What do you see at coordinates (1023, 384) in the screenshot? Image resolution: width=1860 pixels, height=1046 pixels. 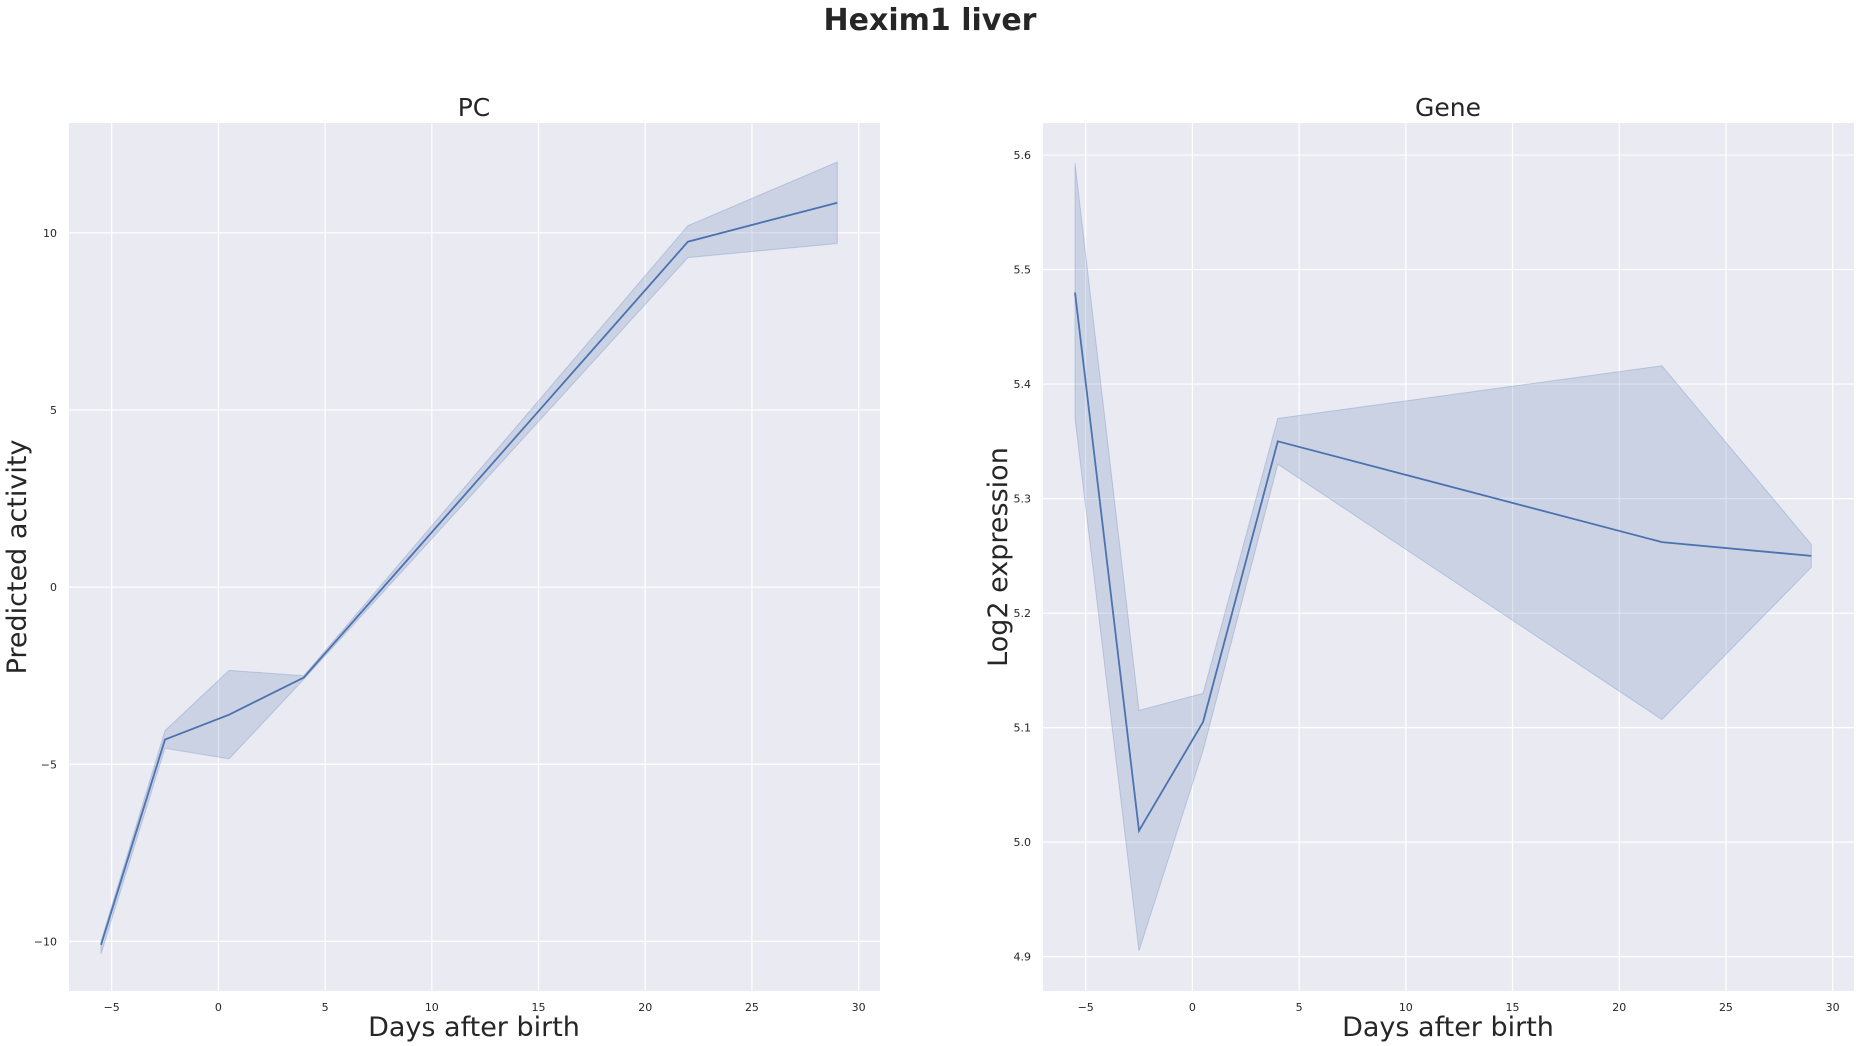 I see `y-tick-label-gene-5: 5.4` at bounding box center [1023, 384].